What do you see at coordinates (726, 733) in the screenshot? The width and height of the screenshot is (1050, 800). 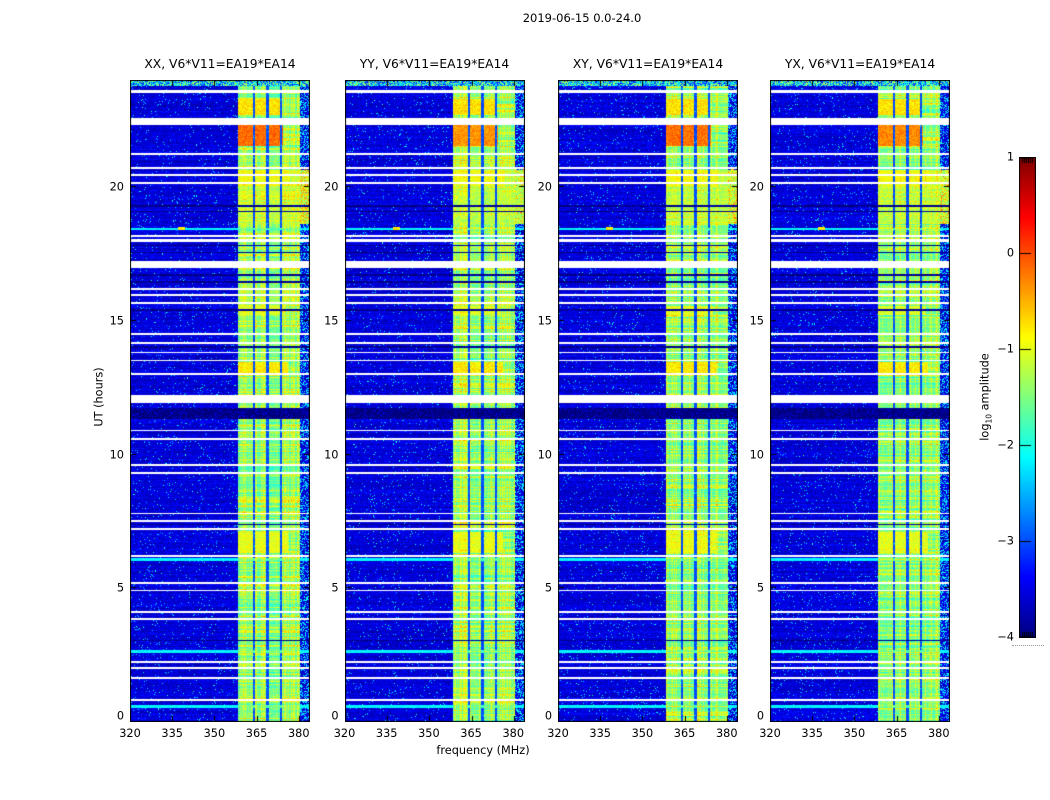 I see `x-tick-label-xy: 380` at bounding box center [726, 733].